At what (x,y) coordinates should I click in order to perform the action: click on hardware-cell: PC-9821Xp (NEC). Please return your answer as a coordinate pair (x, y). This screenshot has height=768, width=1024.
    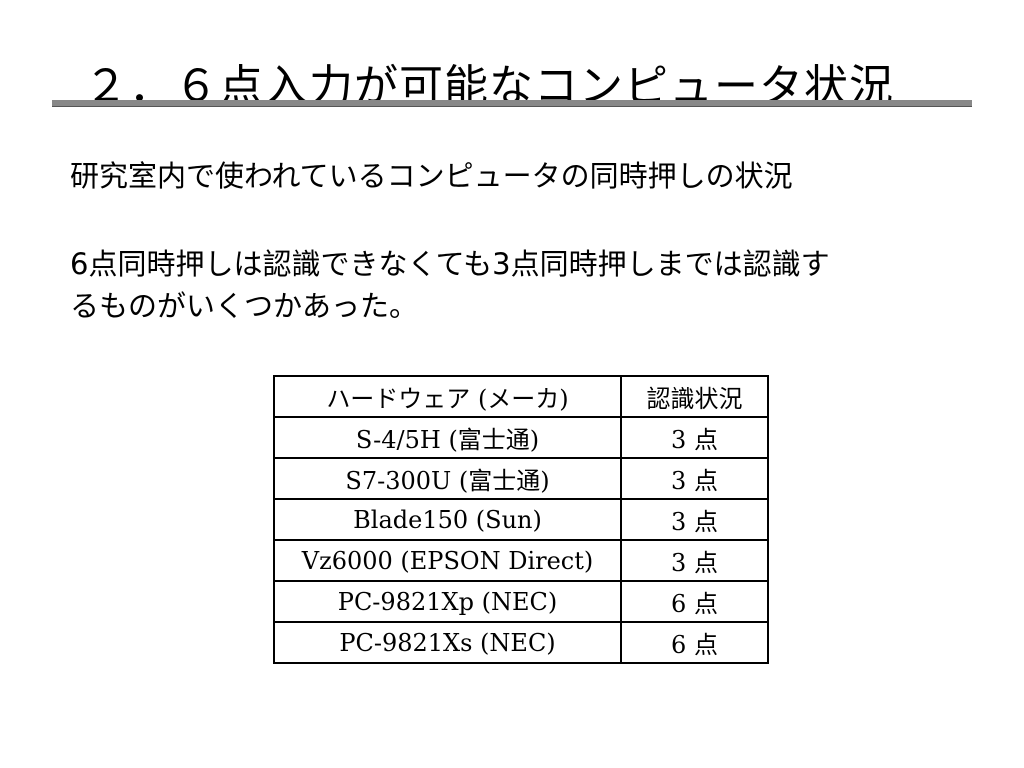
    Looking at the image, I should click on (447, 601).